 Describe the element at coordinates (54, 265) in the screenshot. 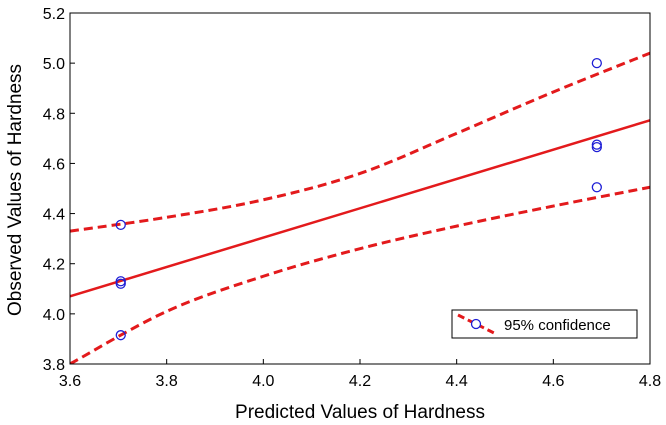

I see `y-tick-label: 4.2` at that location.